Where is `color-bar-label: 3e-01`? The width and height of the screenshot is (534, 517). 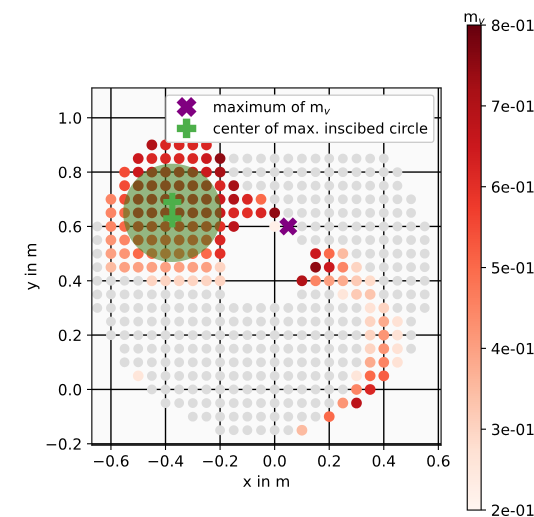
color-bar-label: 3e-01 is located at coordinates (513, 430).